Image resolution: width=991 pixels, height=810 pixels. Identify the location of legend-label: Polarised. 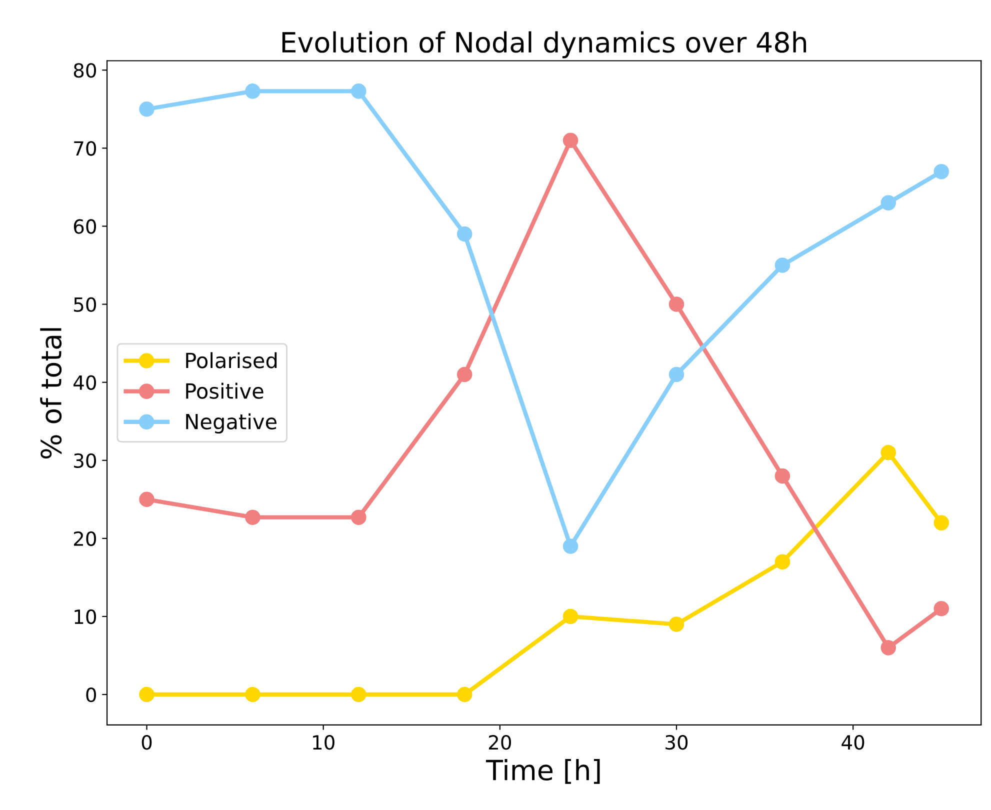
(231, 360).